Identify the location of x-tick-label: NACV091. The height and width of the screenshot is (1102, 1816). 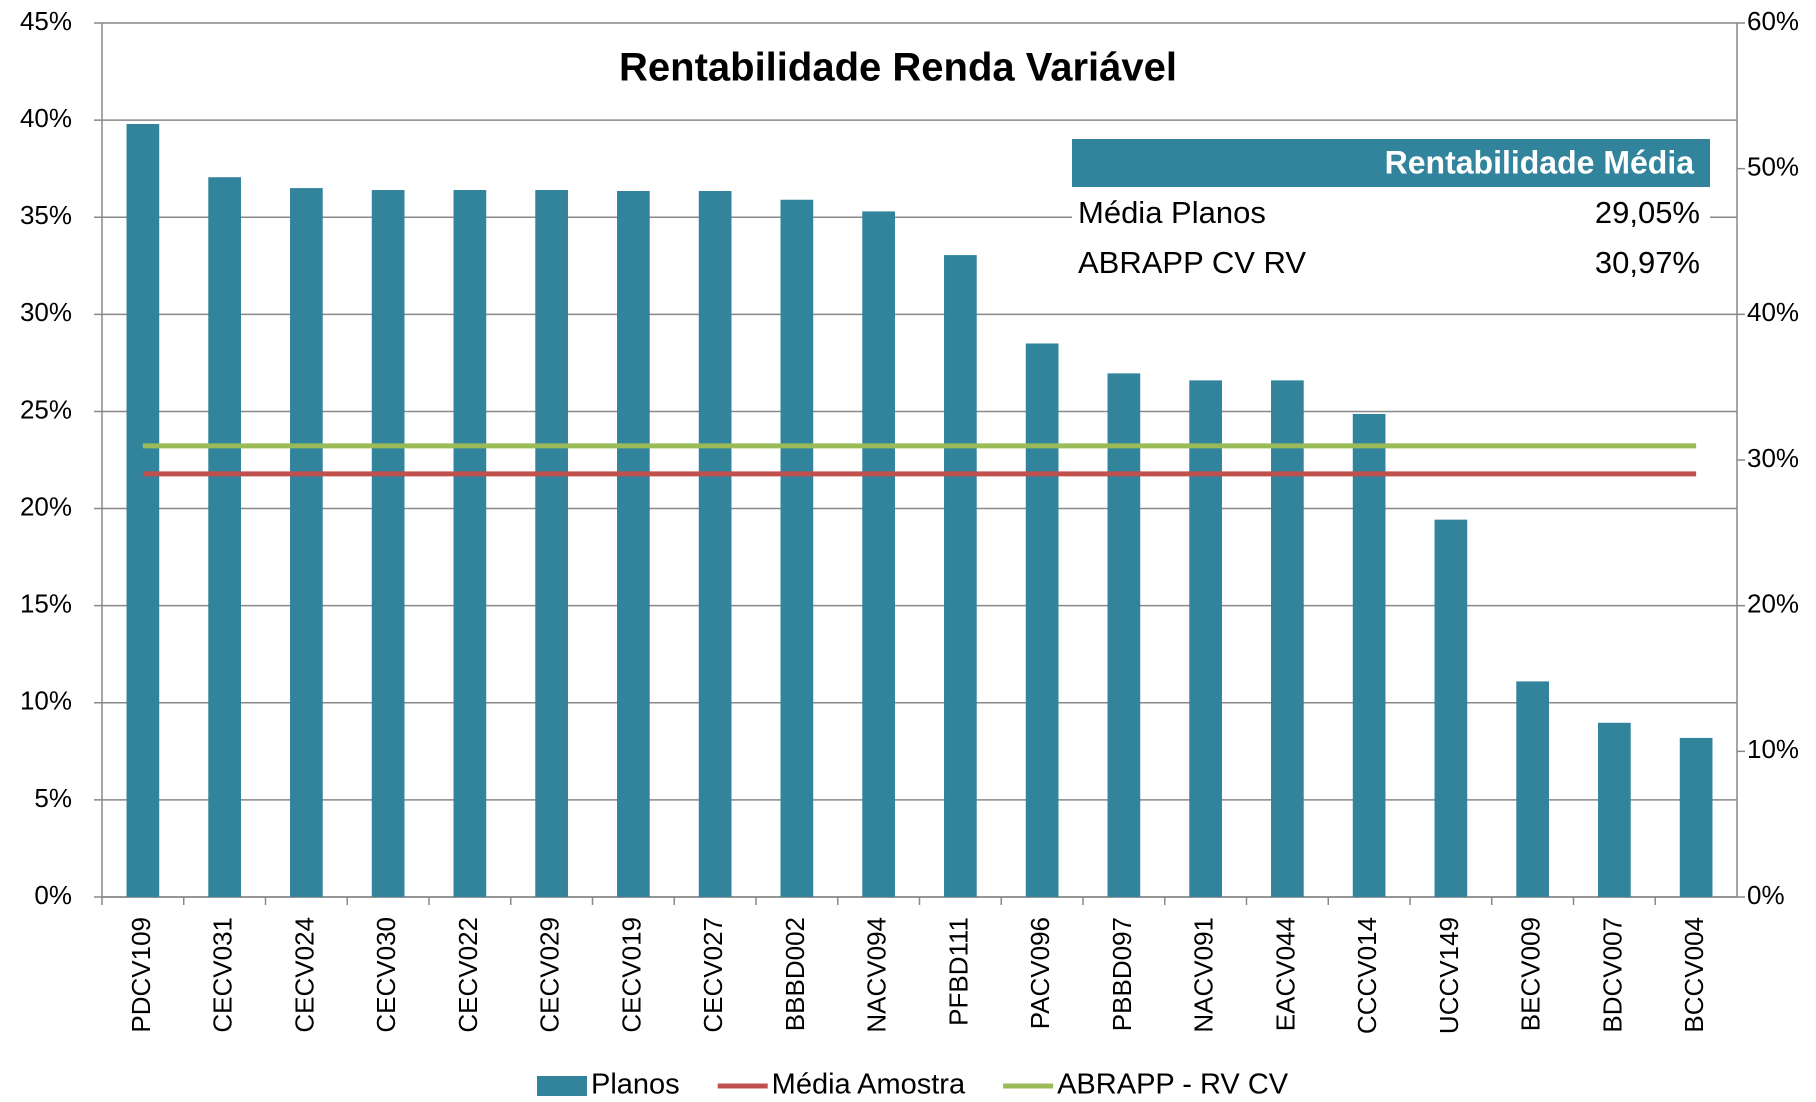
(1204, 975).